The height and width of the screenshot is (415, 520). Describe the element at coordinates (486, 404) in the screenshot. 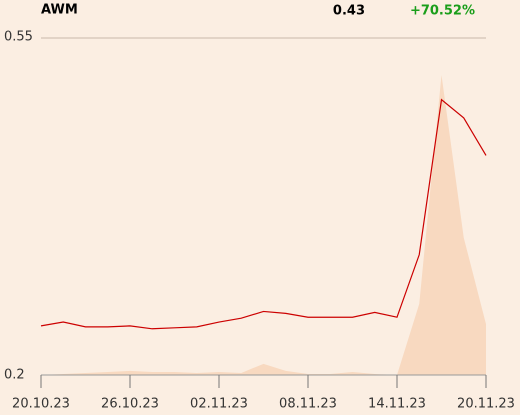

I see `x-tick-label: 20.11.23` at that location.